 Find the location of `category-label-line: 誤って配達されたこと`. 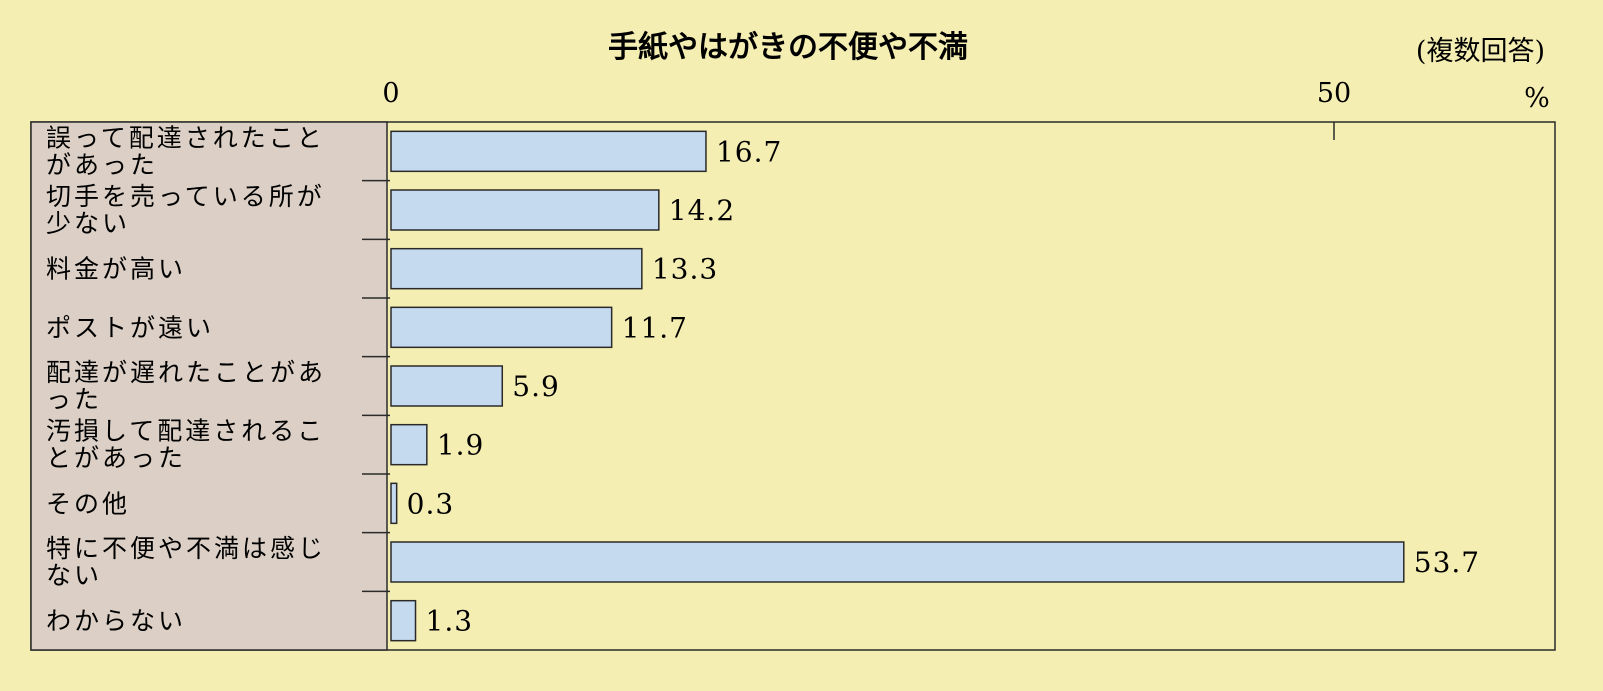

category-label-line: 誤って配達されたこと is located at coordinates (185, 137).